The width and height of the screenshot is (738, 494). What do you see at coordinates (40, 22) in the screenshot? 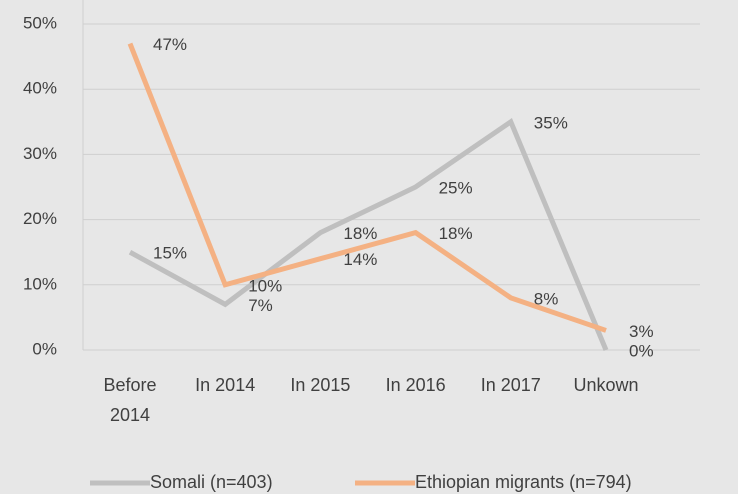
I see `y-tick-label: 50%` at bounding box center [40, 22].